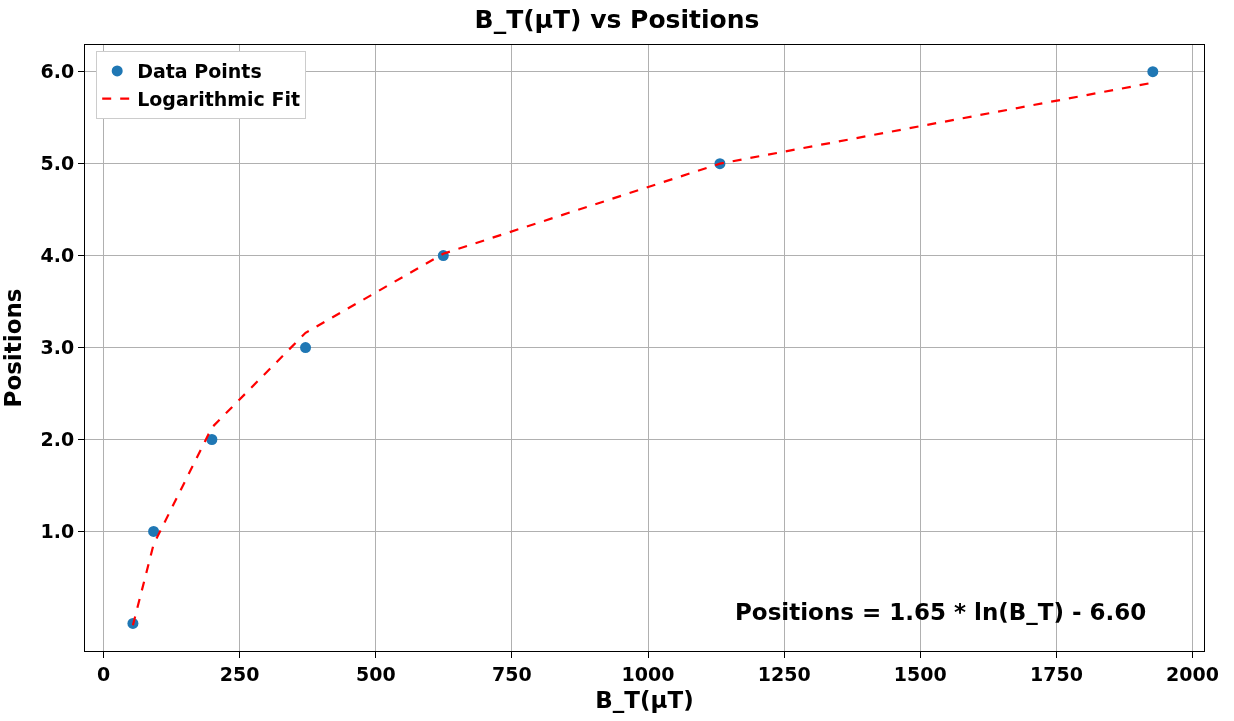  I want to click on x-tick-label: 500, so click(375, 673).